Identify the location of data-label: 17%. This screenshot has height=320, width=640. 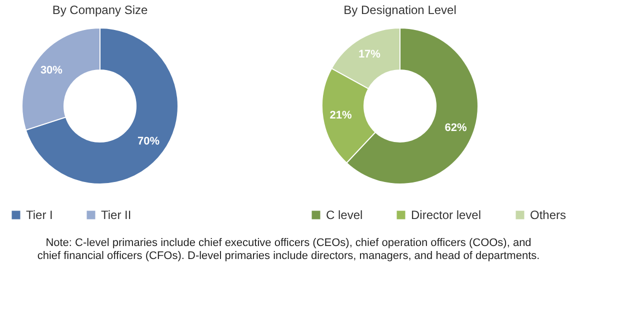
(369, 54).